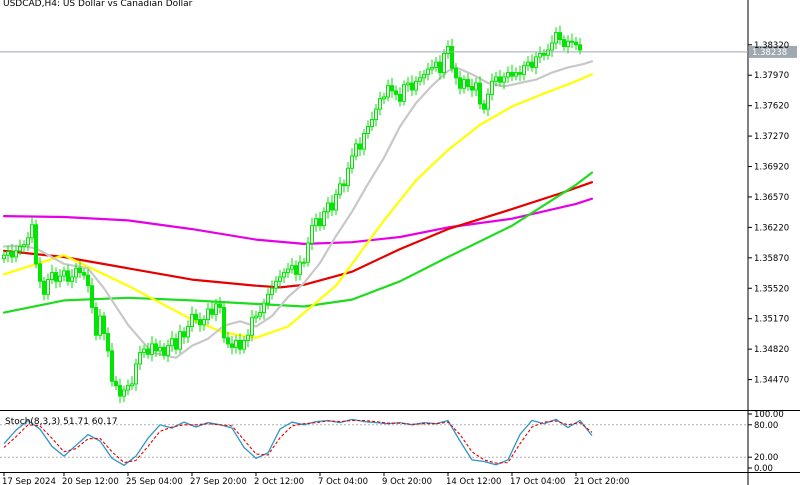  I want to click on time-tick-label: 27 Sep 20:00, so click(218, 481).